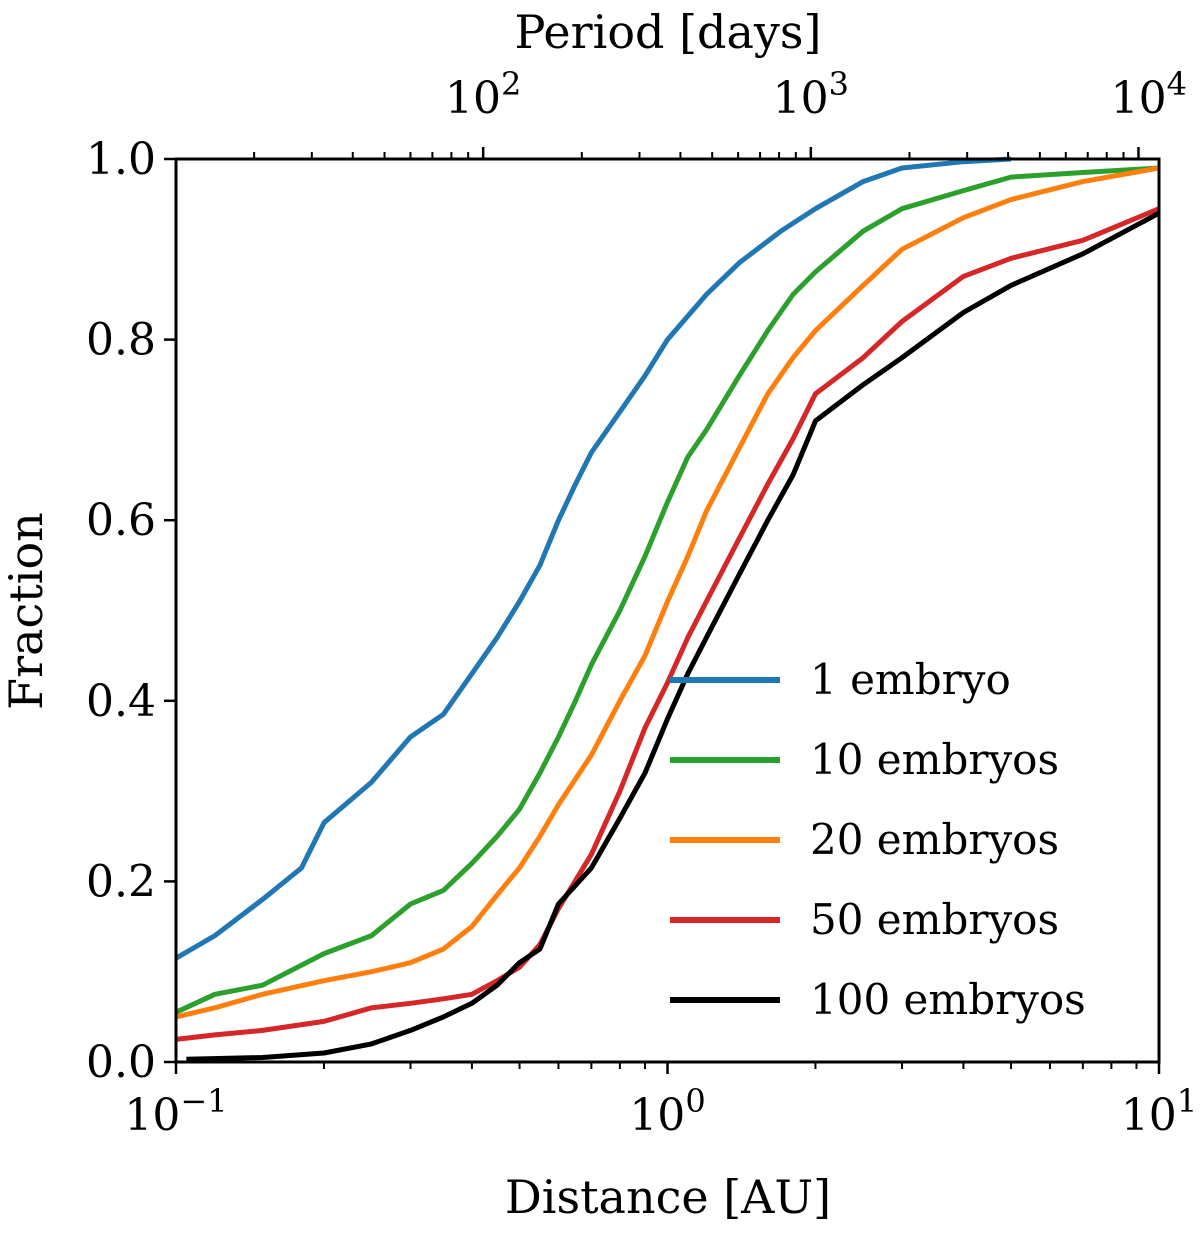  Describe the element at coordinates (668, 1197) in the screenshot. I see `x-axis-title: Distance [AU]` at that location.